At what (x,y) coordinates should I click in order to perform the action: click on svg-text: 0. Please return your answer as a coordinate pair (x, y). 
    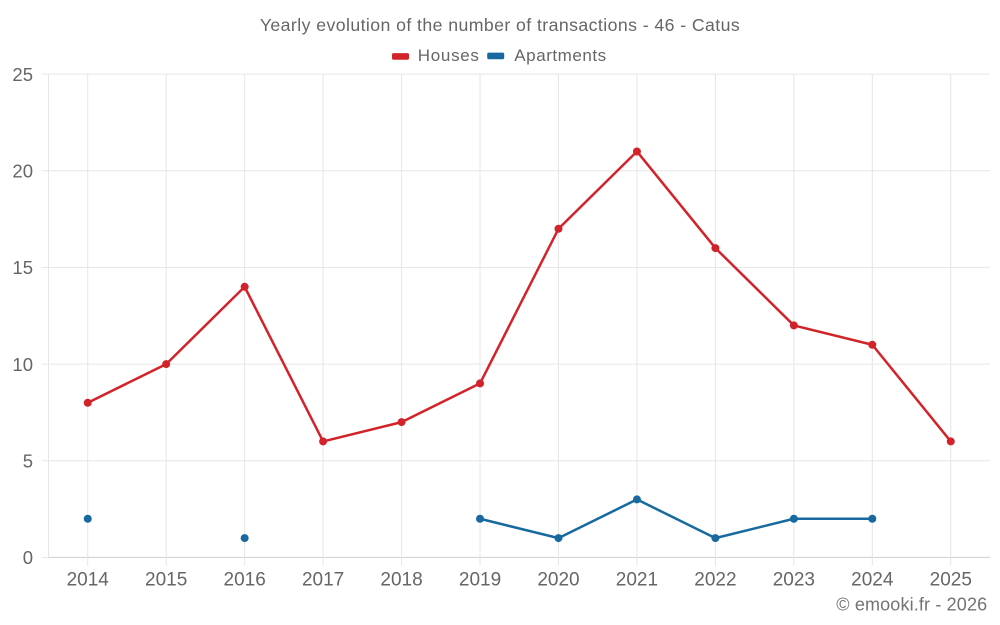
    Looking at the image, I should click on (28, 557).